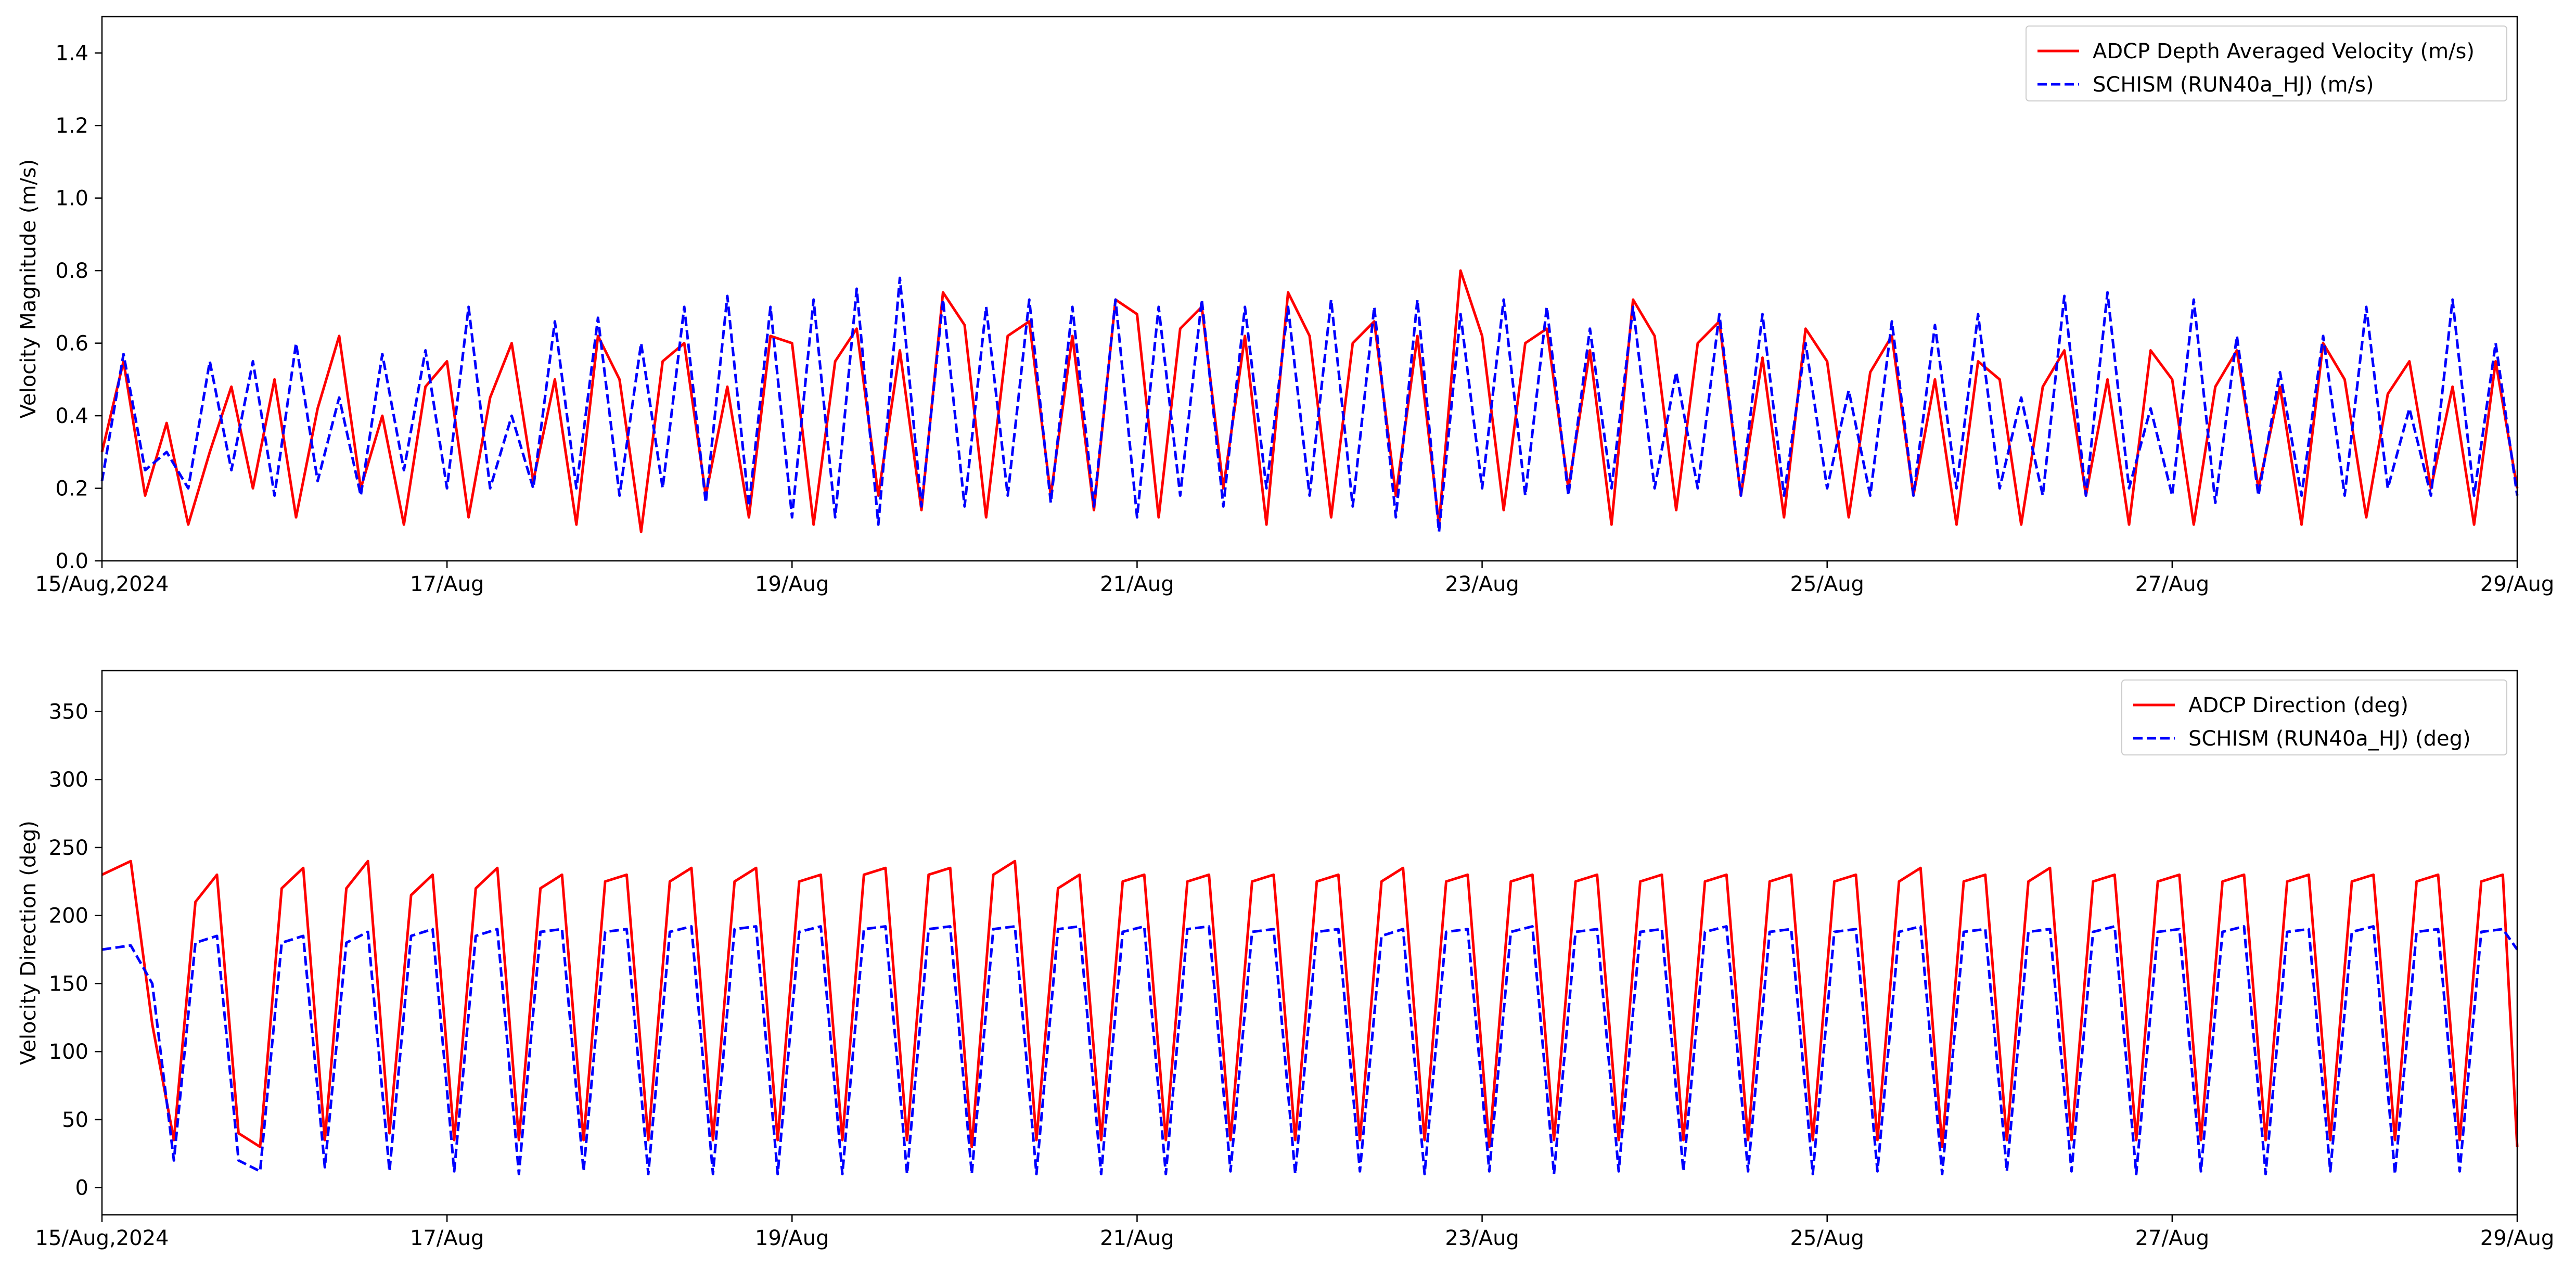 The image size is (2576, 1270). I want to click on y-tick-label: 100, so click(68, 1052).